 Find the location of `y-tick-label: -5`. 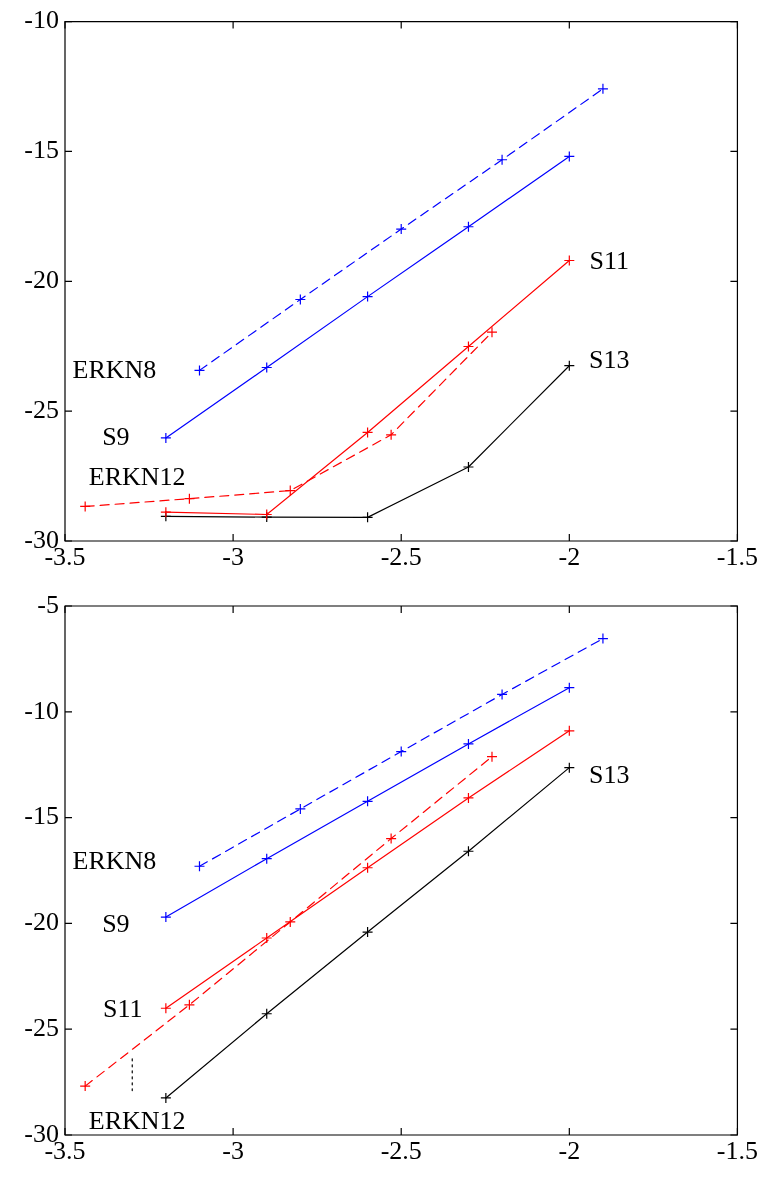

y-tick-label: -5 is located at coordinates (48, 604).